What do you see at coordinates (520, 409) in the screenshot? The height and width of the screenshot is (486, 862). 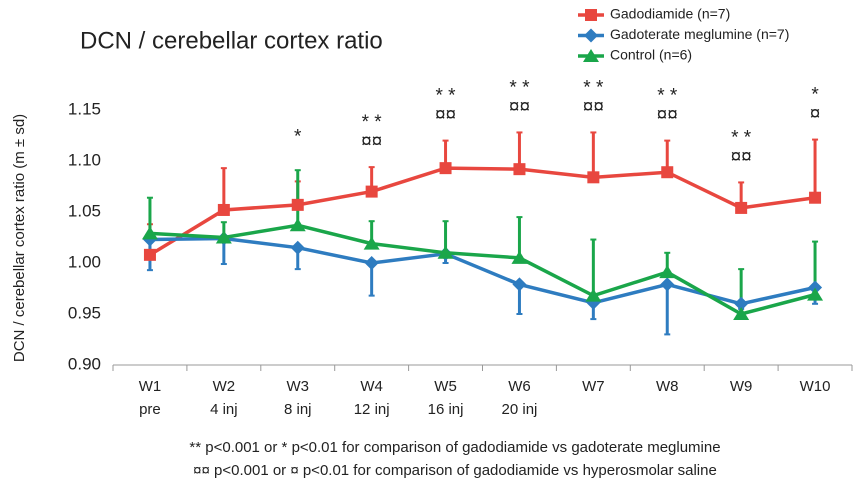 I see `x-tick-sublabel: 20 inj` at bounding box center [520, 409].